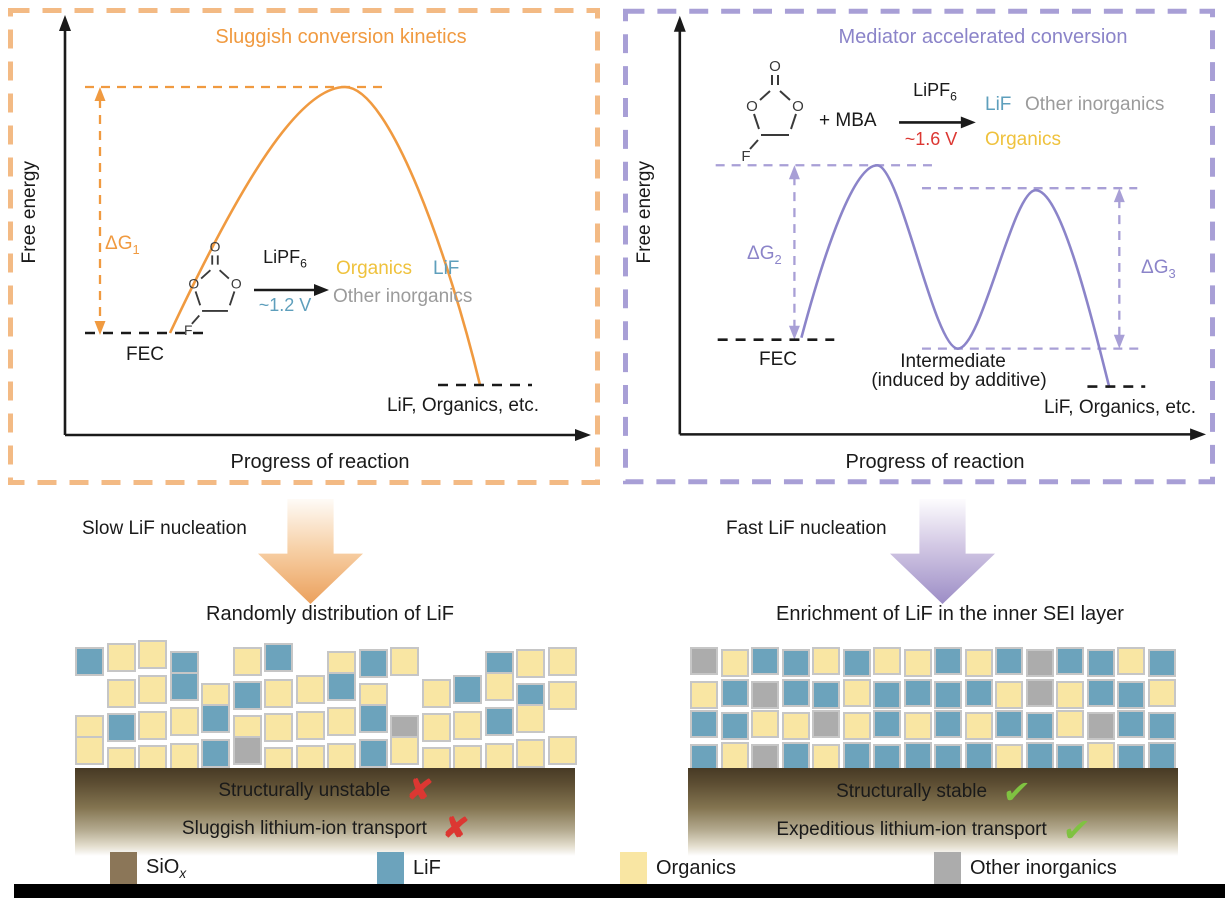  What do you see at coordinates (794, 172) in the screenshot?
I see `dg2-arrow-up` at bounding box center [794, 172].